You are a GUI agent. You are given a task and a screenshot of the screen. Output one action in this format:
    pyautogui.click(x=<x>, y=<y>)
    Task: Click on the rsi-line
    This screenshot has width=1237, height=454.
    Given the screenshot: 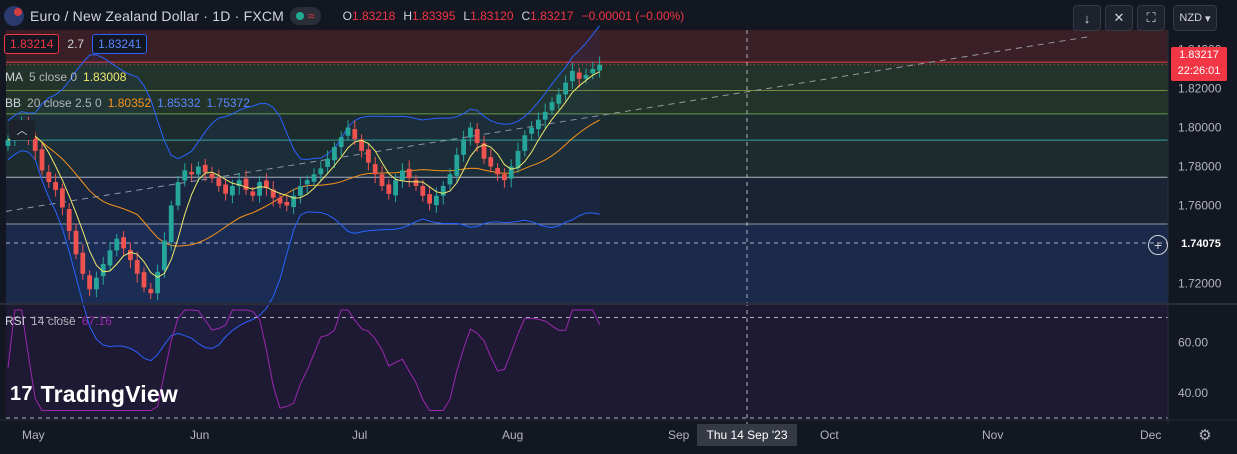 What is the action you would take?
    pyautogui.click(x=304, y=360)
    